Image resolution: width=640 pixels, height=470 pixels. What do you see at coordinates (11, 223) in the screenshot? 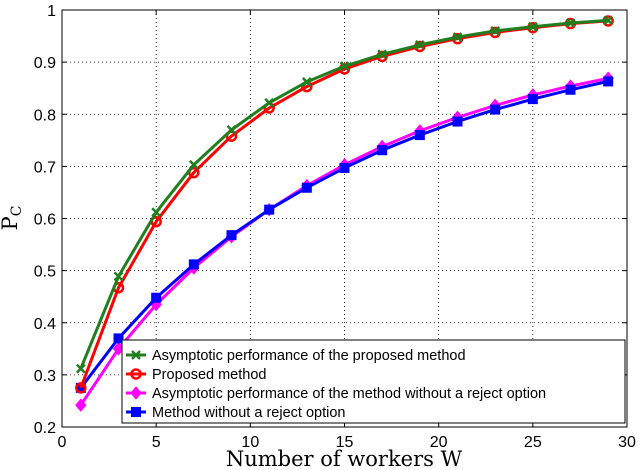
I see `y-axis-title-main: P` at bounding box center [11, 223].